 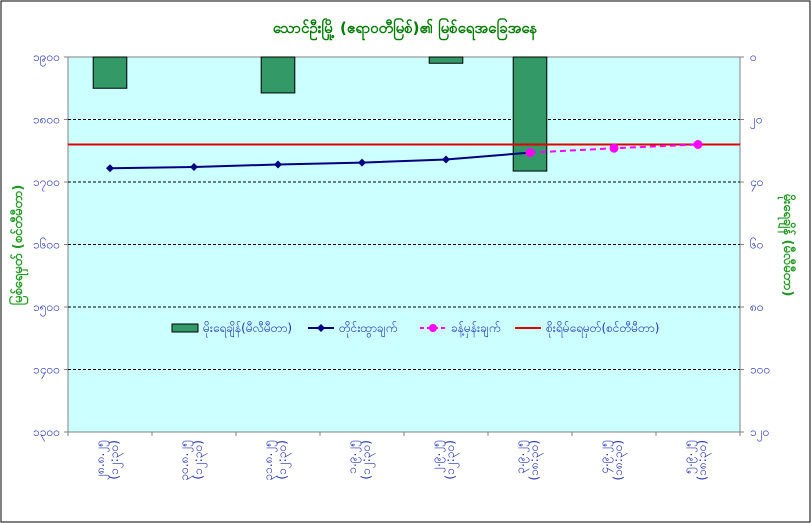 I want to click on left-axis-ticks: ၁၃၀၀ ၁၄၀၀ ၁၅၀၀ ၁၆၀၀ ၁၇၀၀ ၁၈၀၀ ၁၉၀၀, so click(x=50, y=246).